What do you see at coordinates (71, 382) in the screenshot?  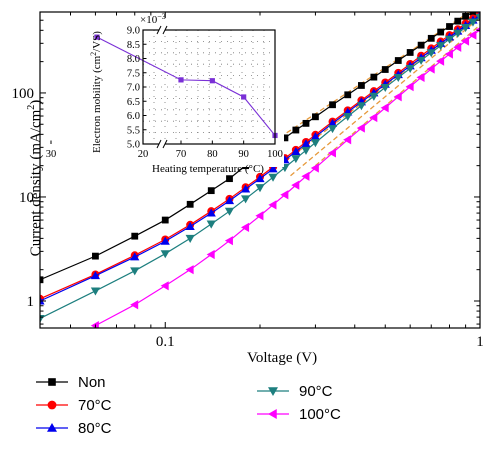 I see `legend-item: Non` at bounding box center [71, 382].